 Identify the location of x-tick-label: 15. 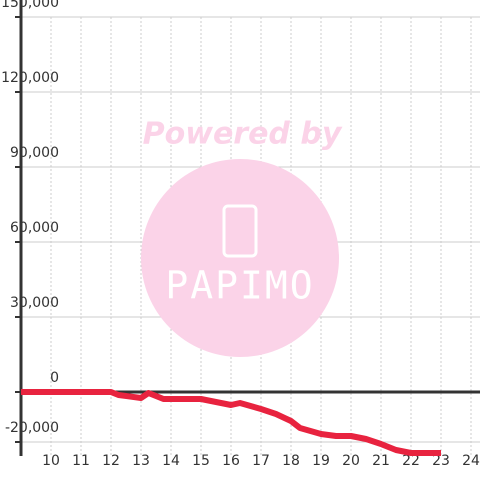
(201, 461).